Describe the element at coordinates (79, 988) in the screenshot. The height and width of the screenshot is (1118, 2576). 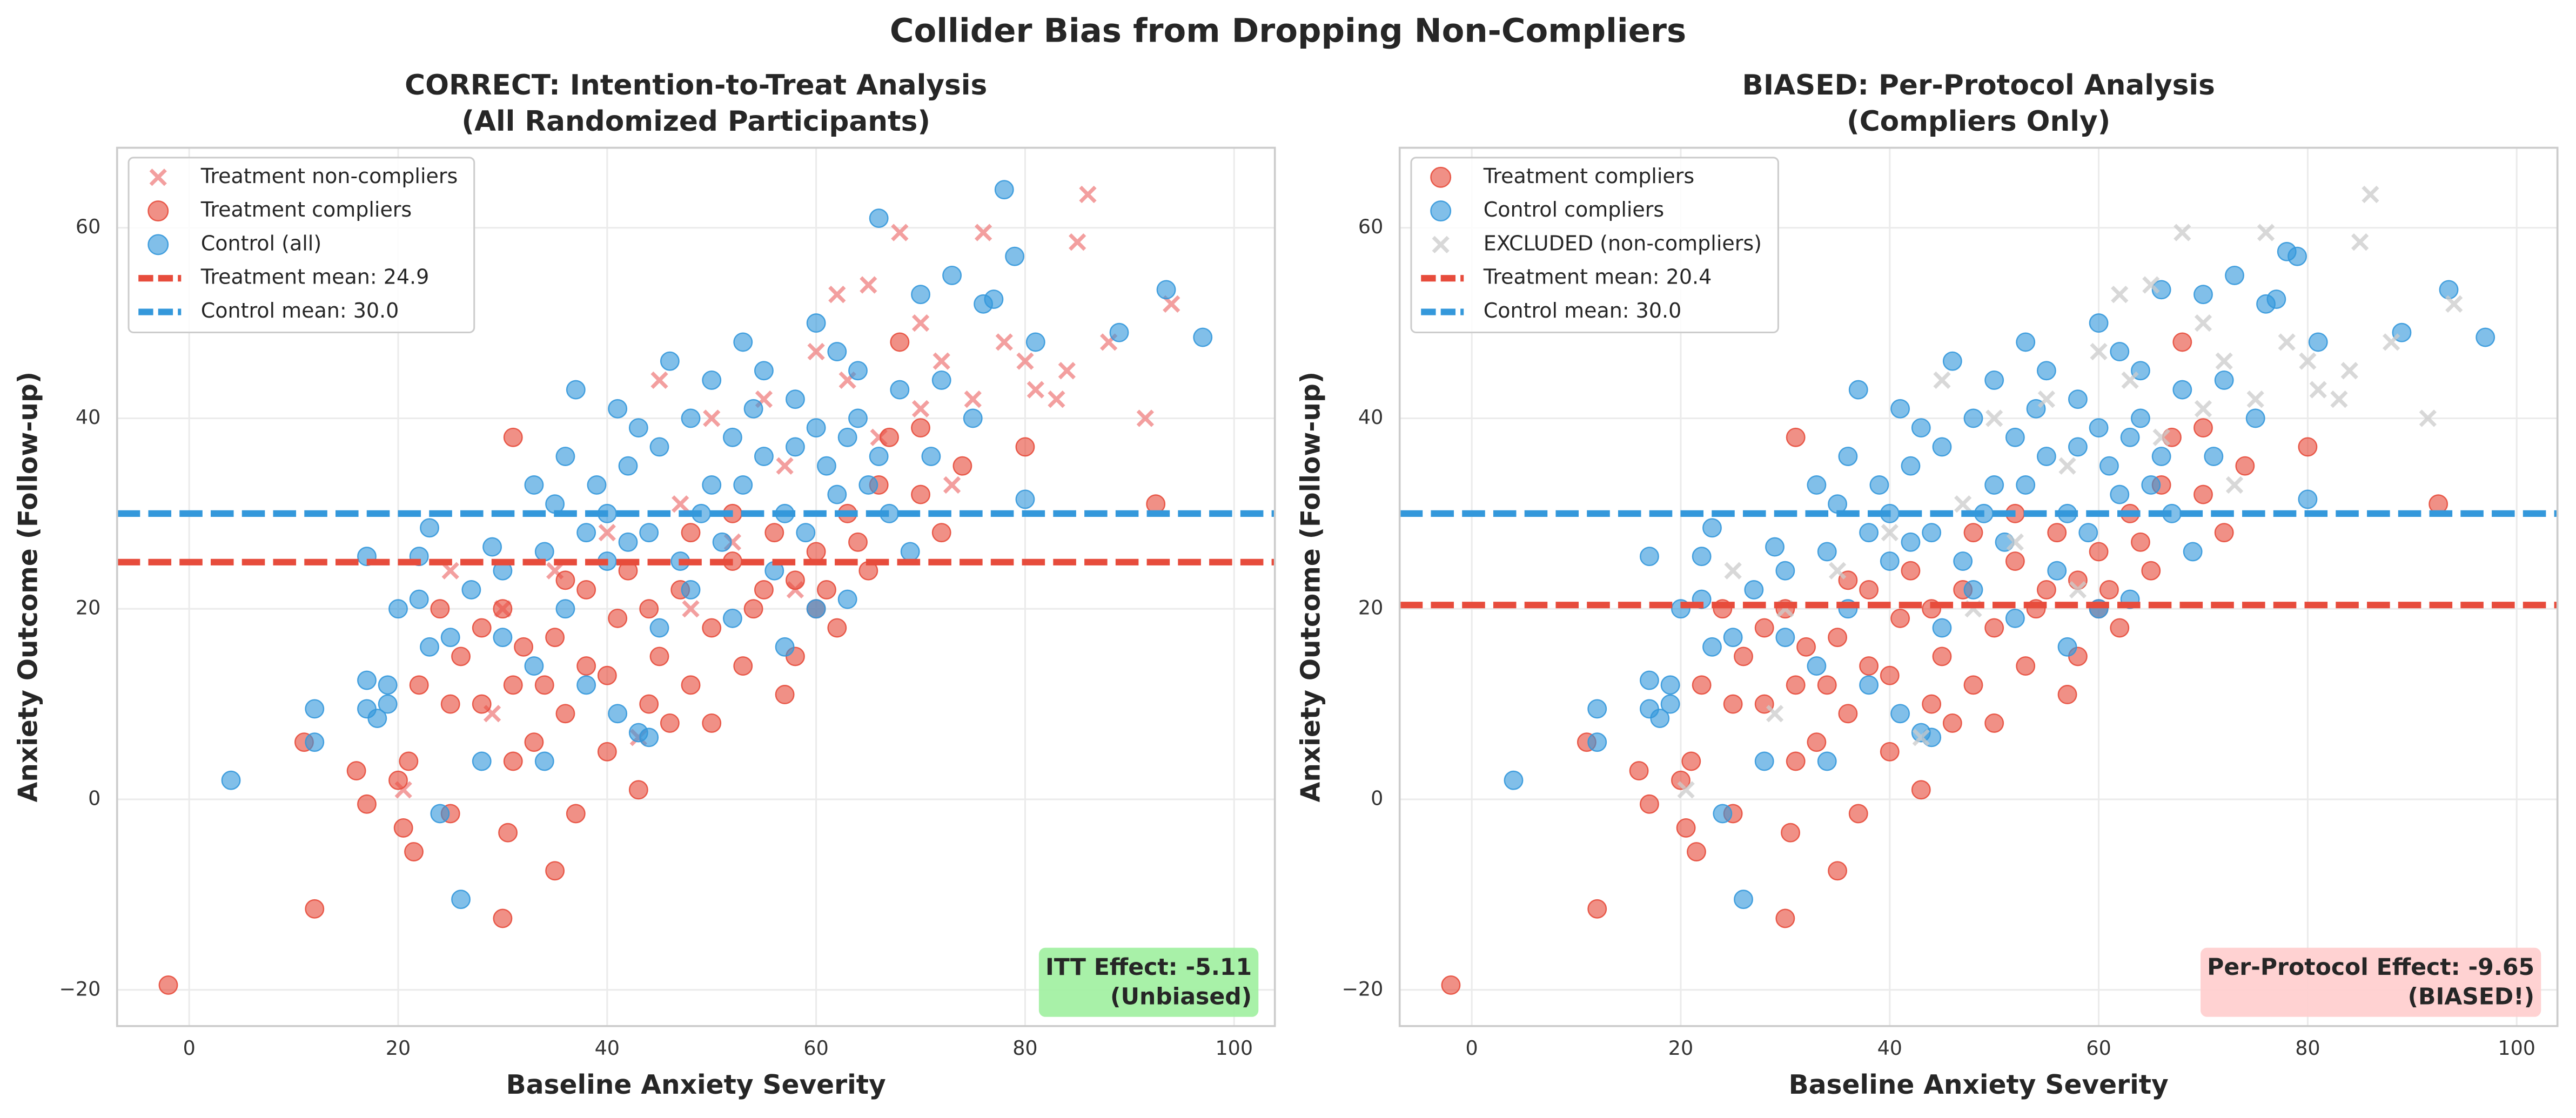
I see `y-tick-label: −20` at that location.